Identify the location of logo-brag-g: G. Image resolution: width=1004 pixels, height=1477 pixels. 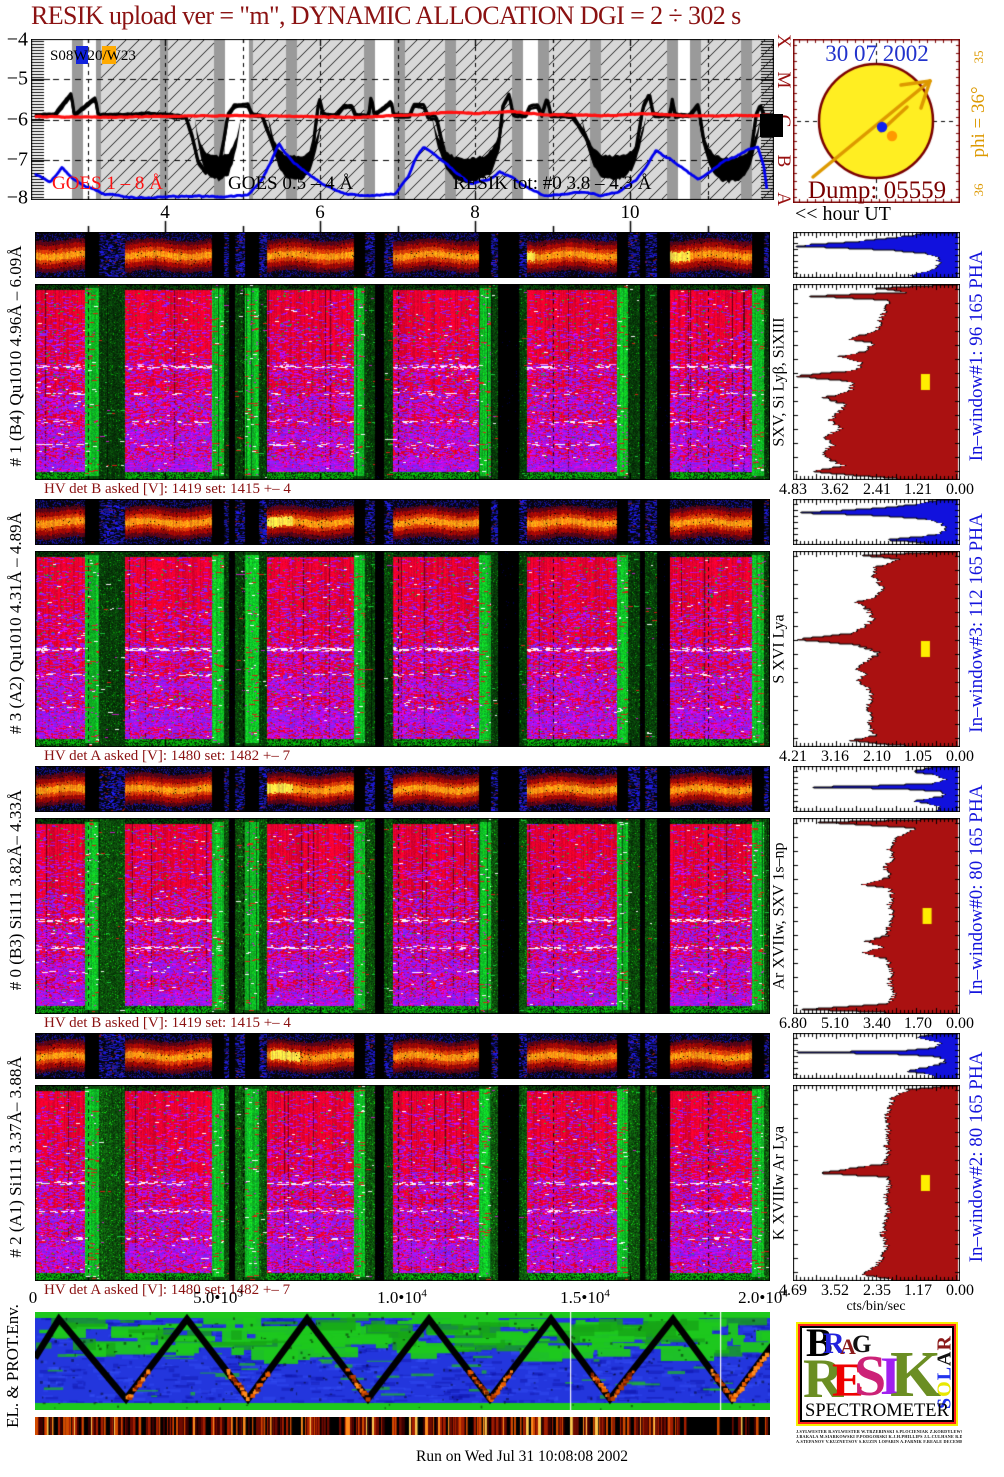
(862, 1344).